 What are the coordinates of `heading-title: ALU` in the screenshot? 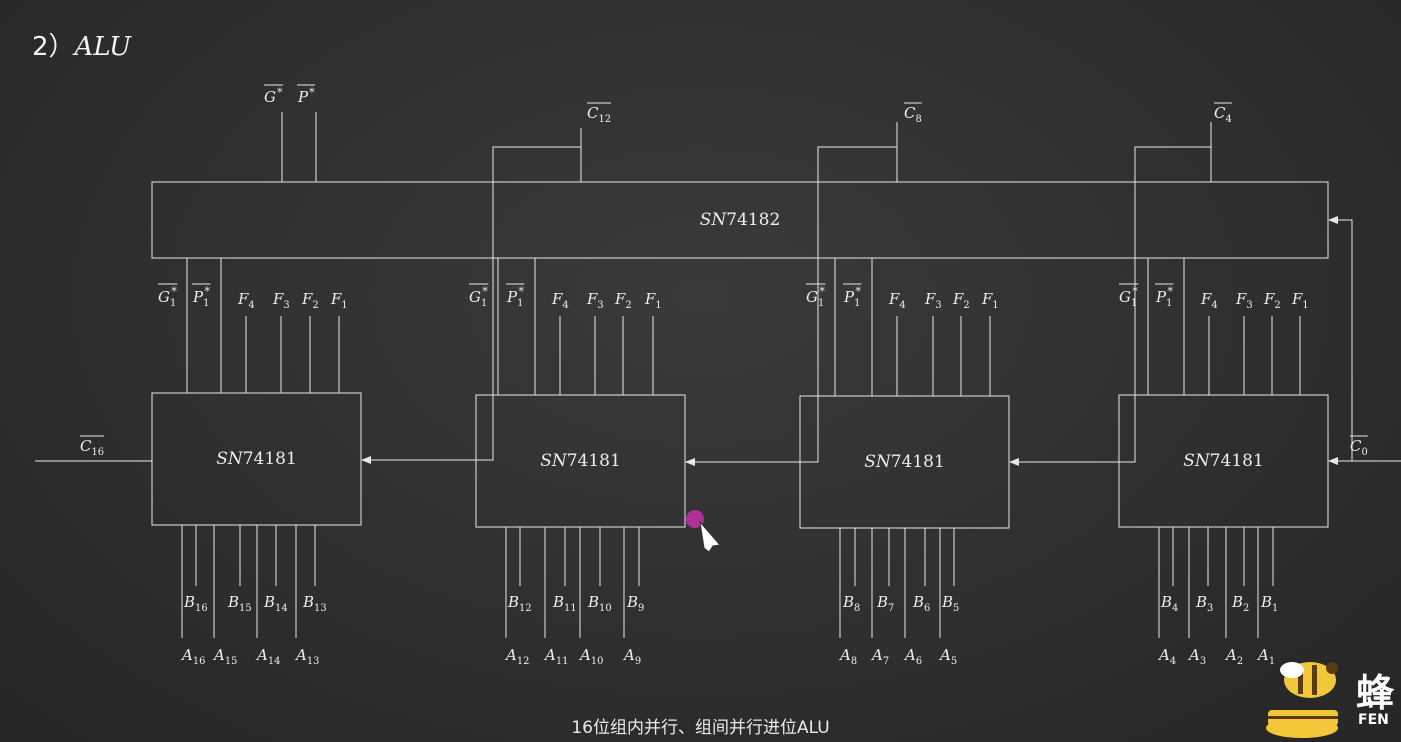 It's located at (103, 47).